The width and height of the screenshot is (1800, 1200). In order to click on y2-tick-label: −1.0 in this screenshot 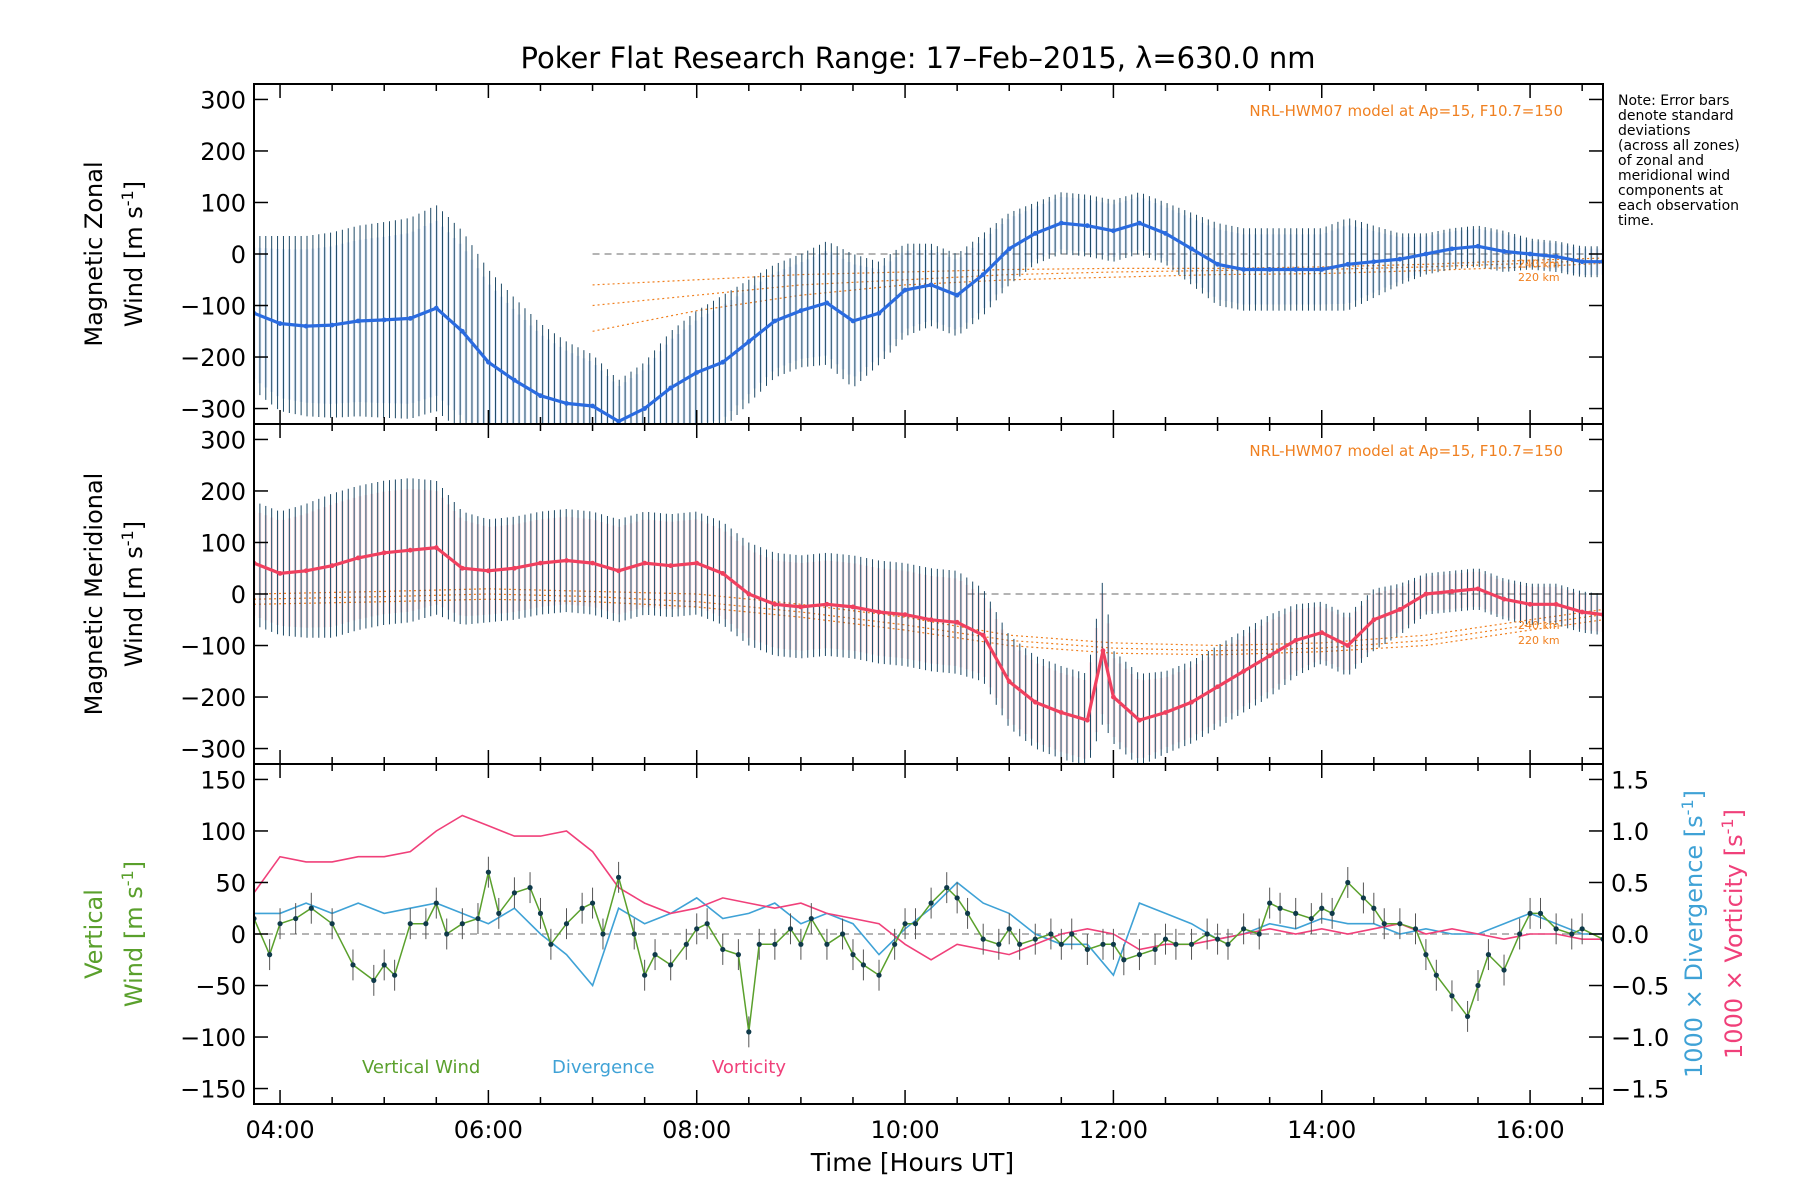, I will do `click(1640, 1038)`.